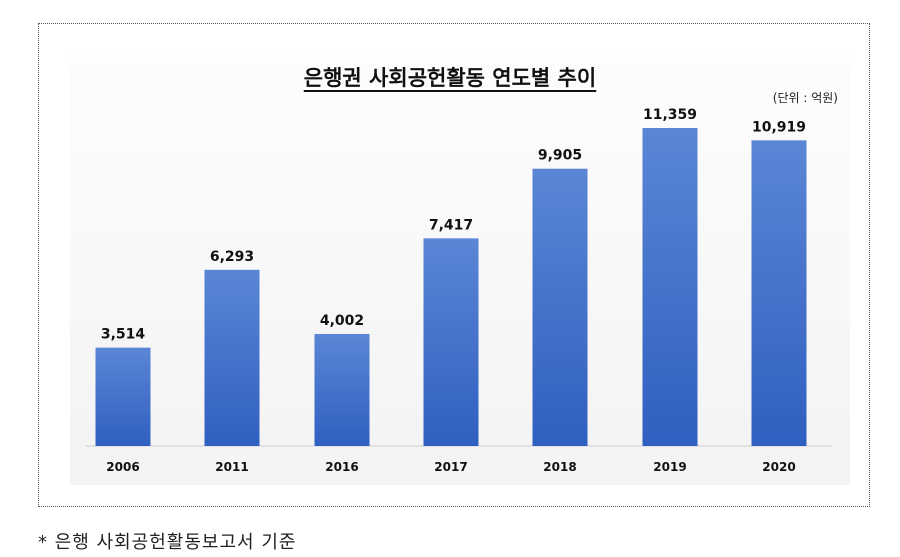 This screenshot has width=900, height=557. What do you see at coordinates (670, 115) in the screenshot?
I see `value-label-2019: 11,359` at bounding box center [670, 115].